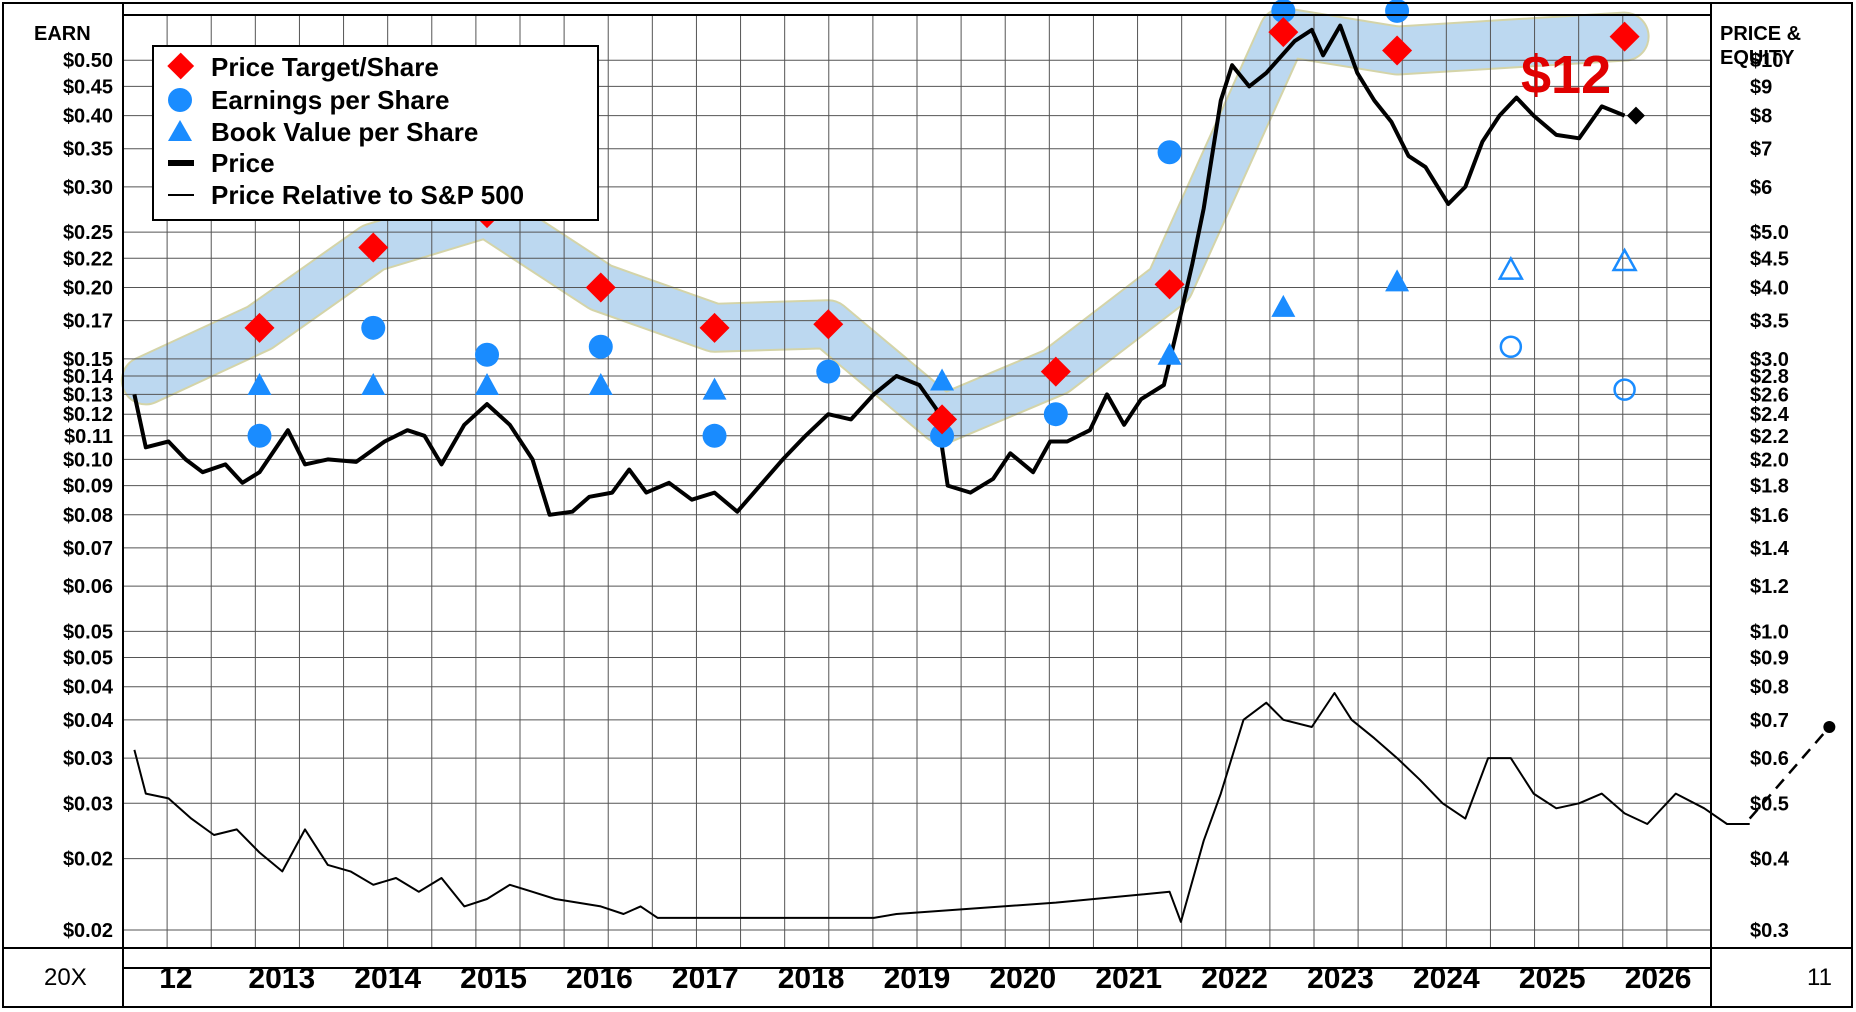 The width and height of the screenshot is (1856, 1012). I want to click on left-axis-tick-label: $0.35, so click(88, 150).